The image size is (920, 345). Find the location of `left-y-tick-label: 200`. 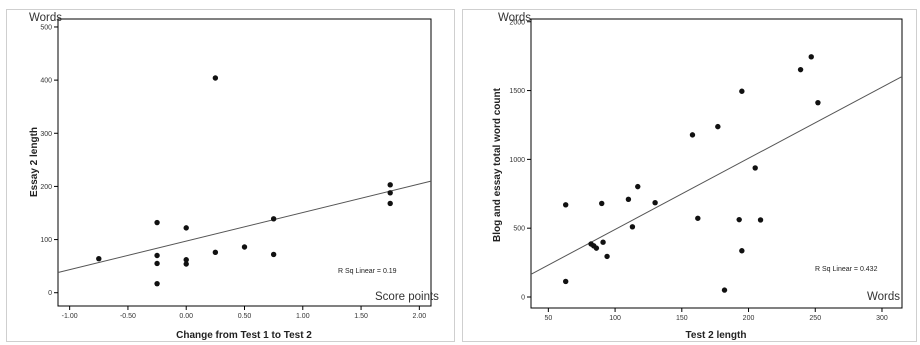

left-y-tick-label: 200 is located at coordinates (46, 187).